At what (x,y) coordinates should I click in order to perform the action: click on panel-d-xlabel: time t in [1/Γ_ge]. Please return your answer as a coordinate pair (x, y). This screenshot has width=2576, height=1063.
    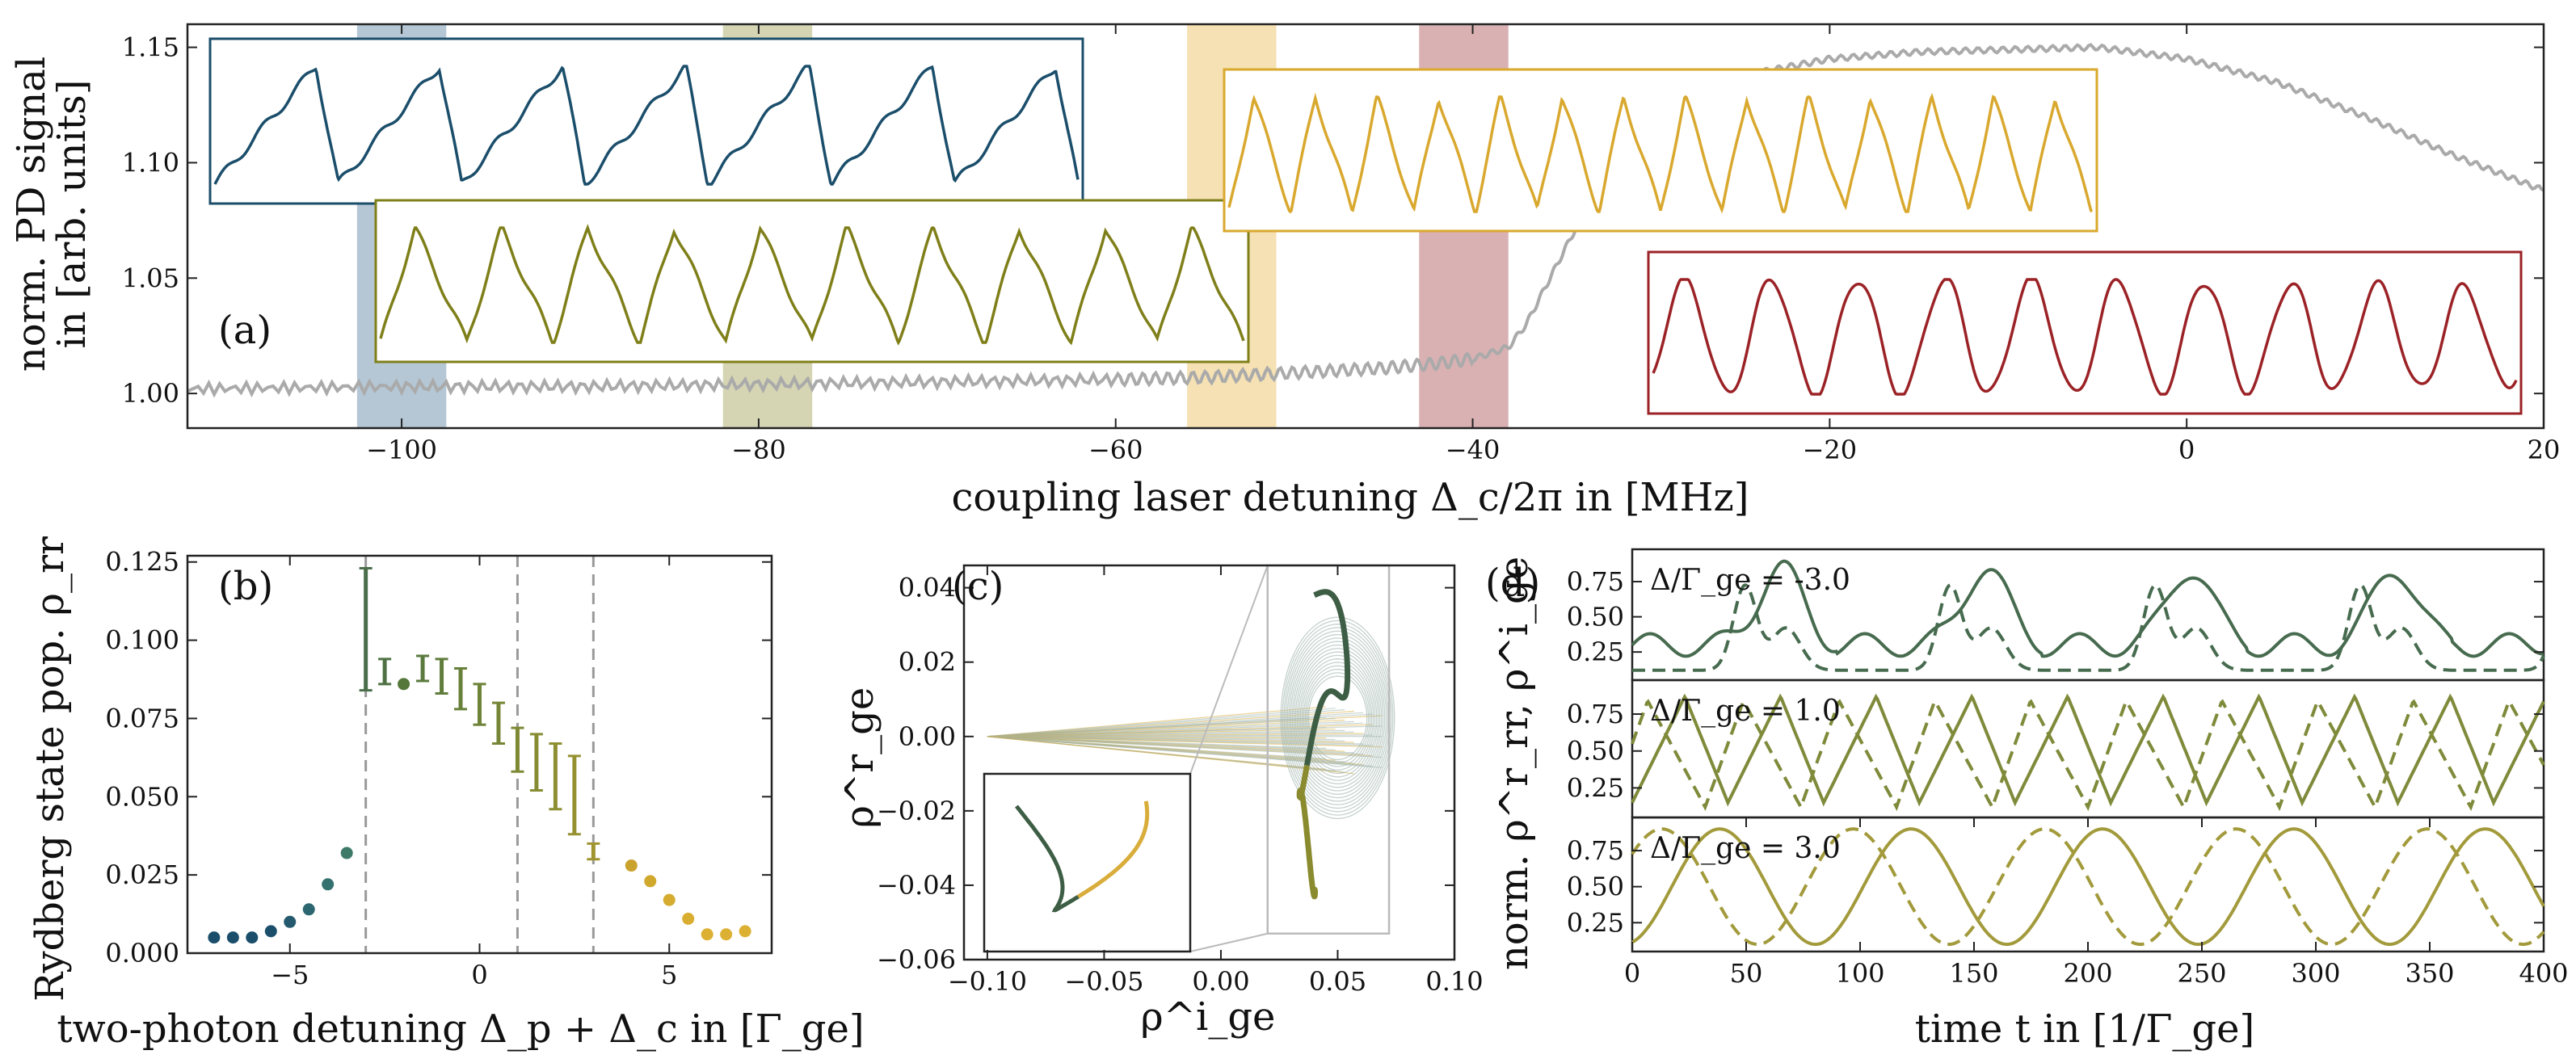
    Looking at the image, I should click on (2085, 1029).